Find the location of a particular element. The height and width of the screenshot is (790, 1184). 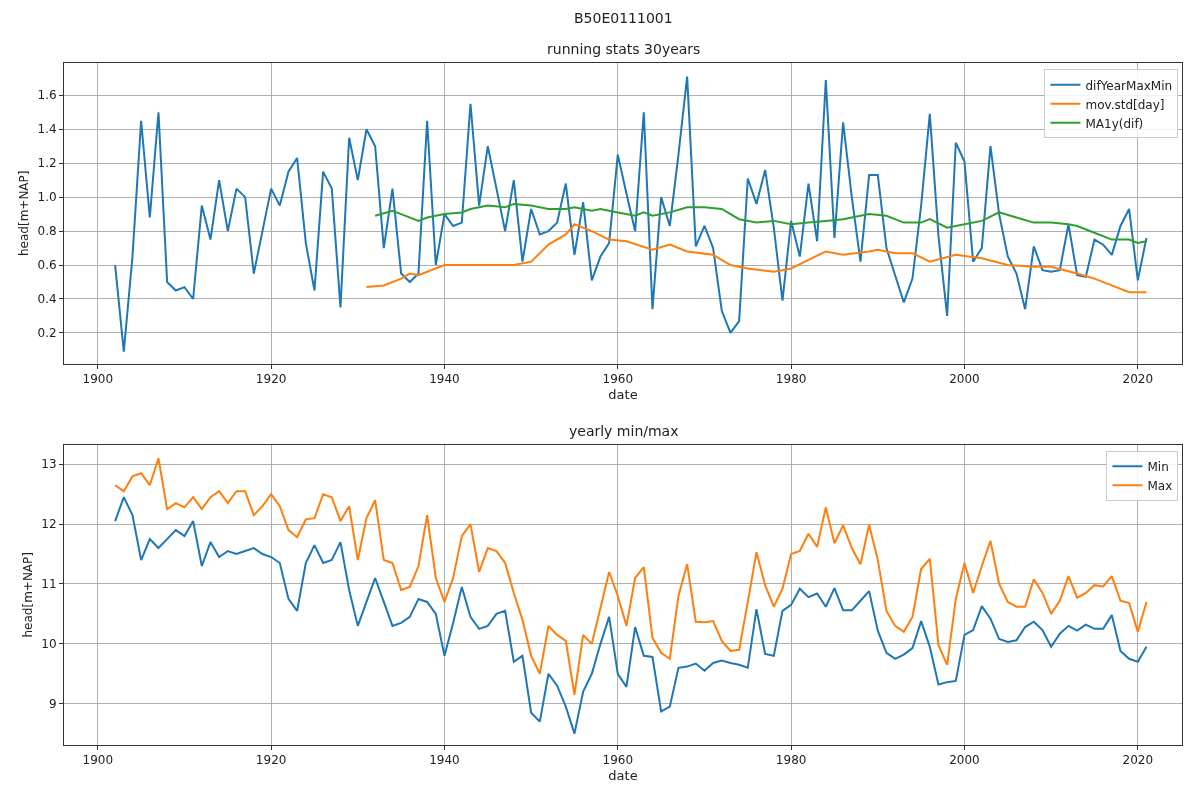

chart-title: yearly min/max is located at coordinates (624, 431).